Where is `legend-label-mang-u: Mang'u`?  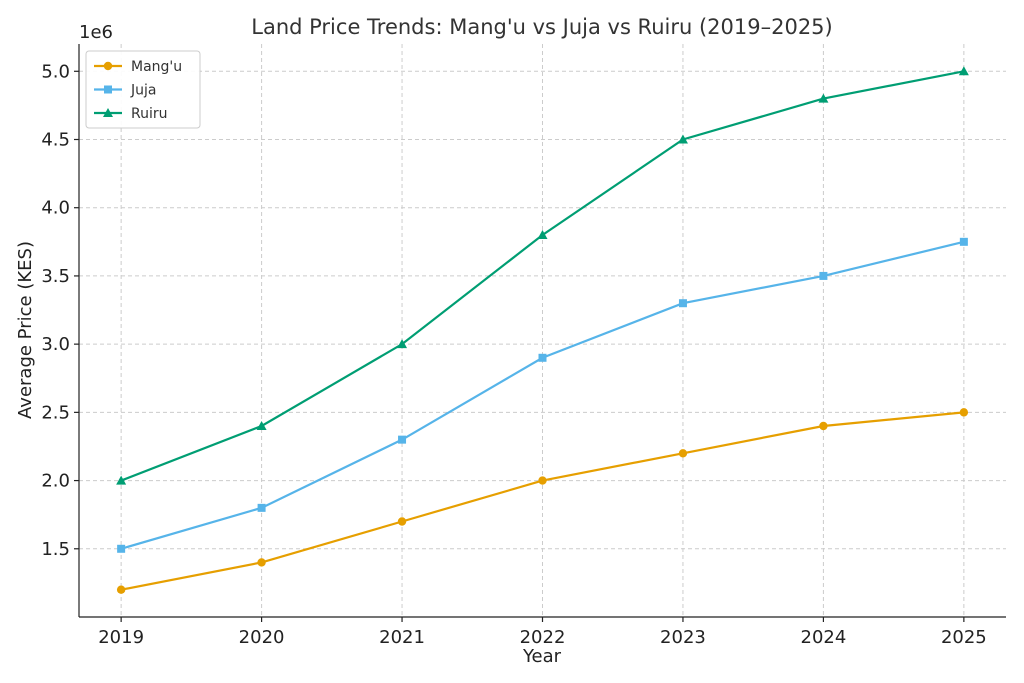
legend-label-mang-u: Mang'u is located at coordinates (156, 67).